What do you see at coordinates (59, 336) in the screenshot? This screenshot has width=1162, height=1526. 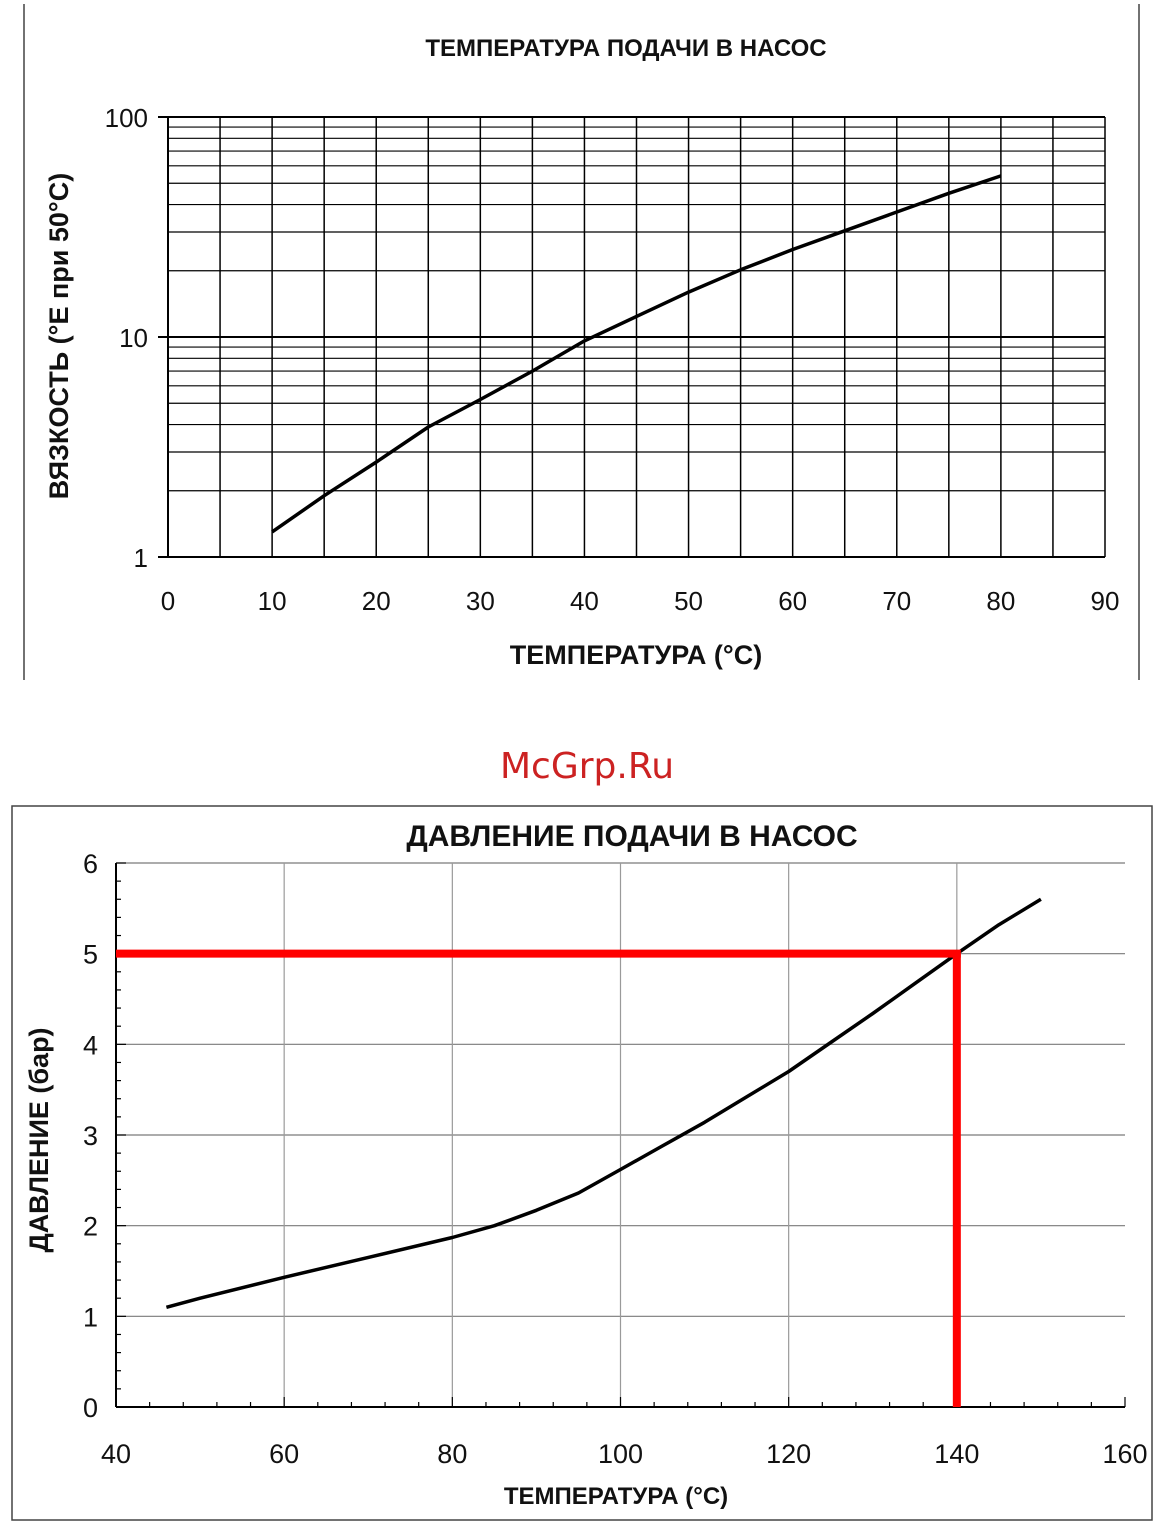 I see `chart1-y-axis-label: ВЯЗКОСТЬ (°E при 50°C)` at bounding box center [59, 336].